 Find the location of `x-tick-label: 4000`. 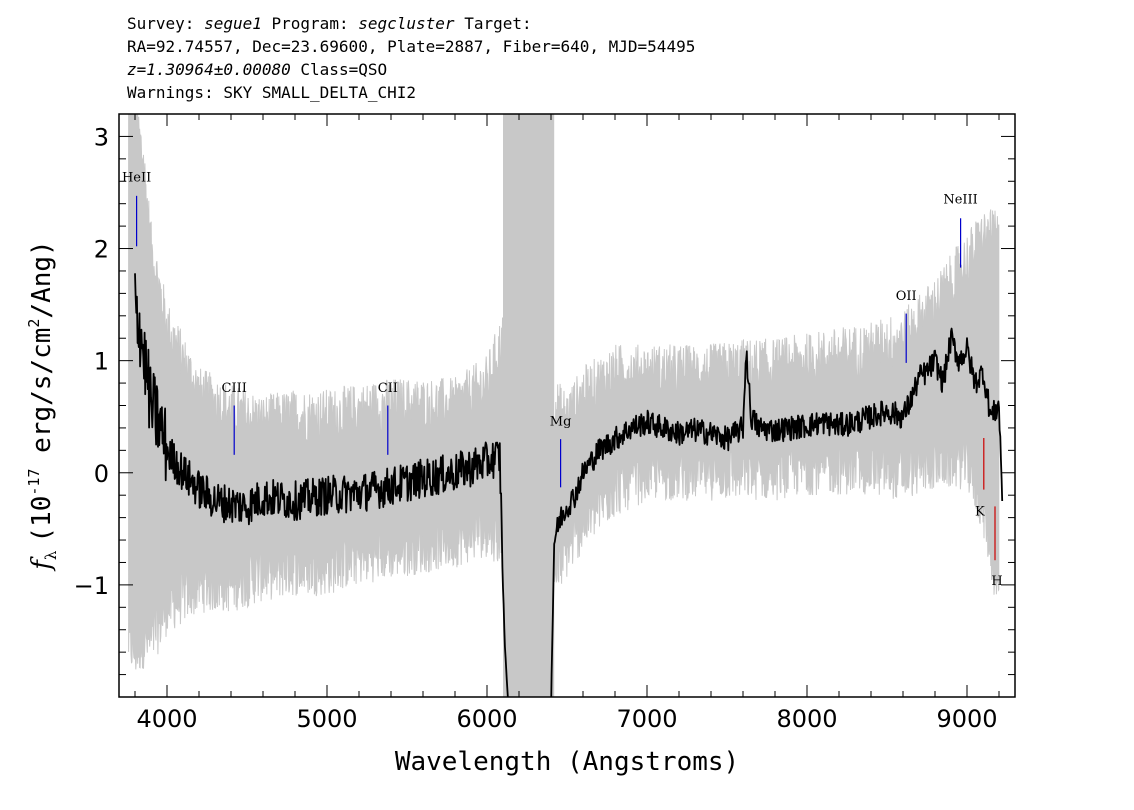

x-tick-label: 4000 is located at coordinates (166, 719).